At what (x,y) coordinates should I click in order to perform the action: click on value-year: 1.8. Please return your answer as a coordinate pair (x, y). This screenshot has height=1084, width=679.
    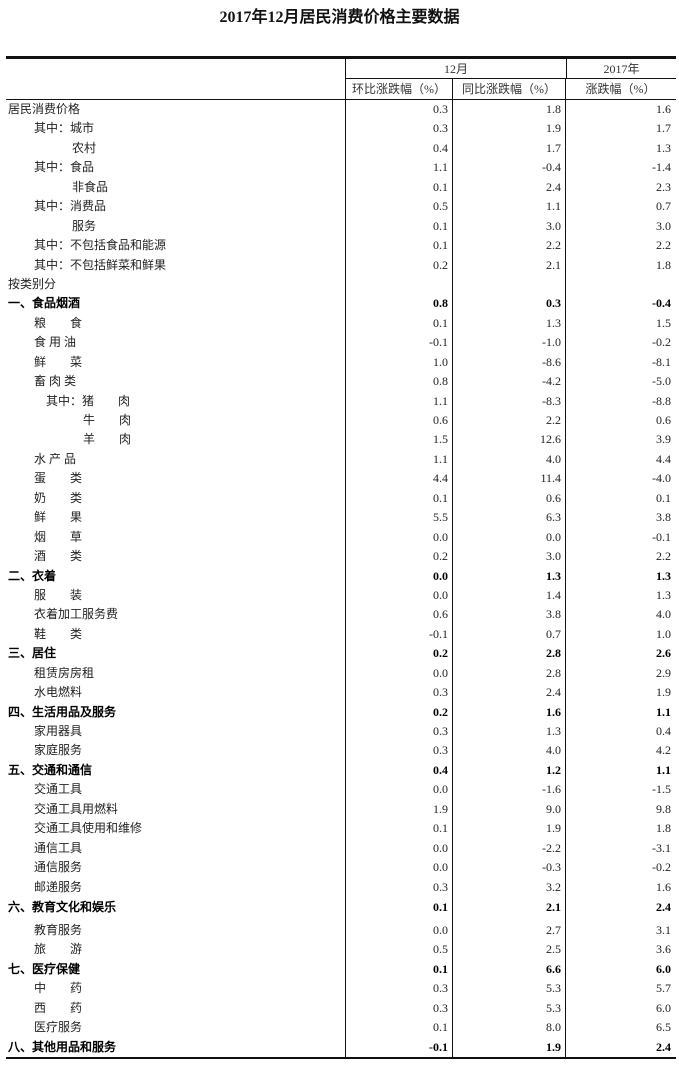
    Looking at the image, I should click on (620, 829).